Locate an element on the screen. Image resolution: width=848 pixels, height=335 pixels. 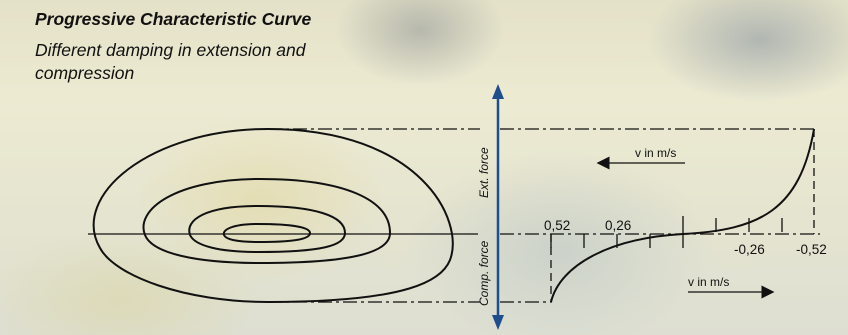
velocity-label-bottom: v in m/s is located at coordinates (708, 282).